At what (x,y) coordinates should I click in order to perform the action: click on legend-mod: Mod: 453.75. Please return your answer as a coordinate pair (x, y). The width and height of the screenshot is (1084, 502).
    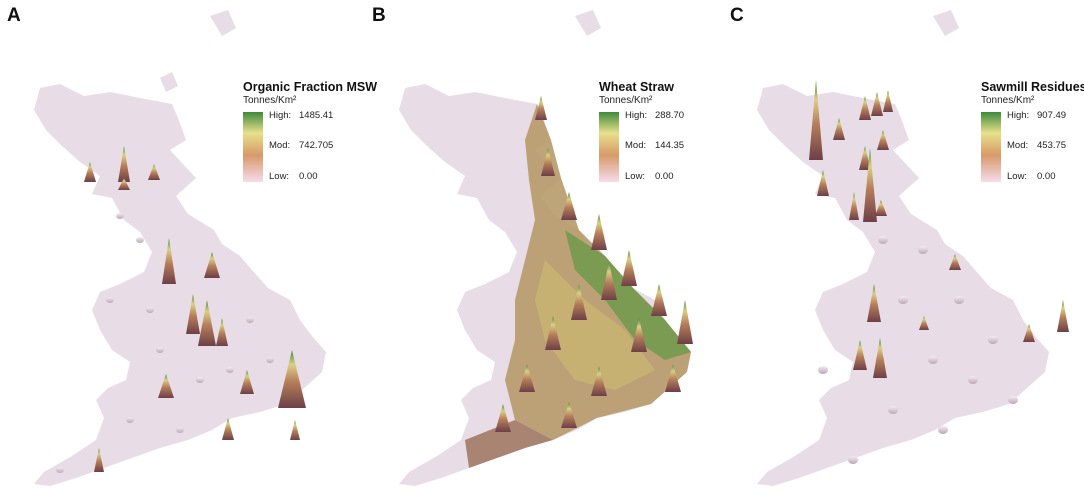
    Looking at the image, I should click on (1037, 145).